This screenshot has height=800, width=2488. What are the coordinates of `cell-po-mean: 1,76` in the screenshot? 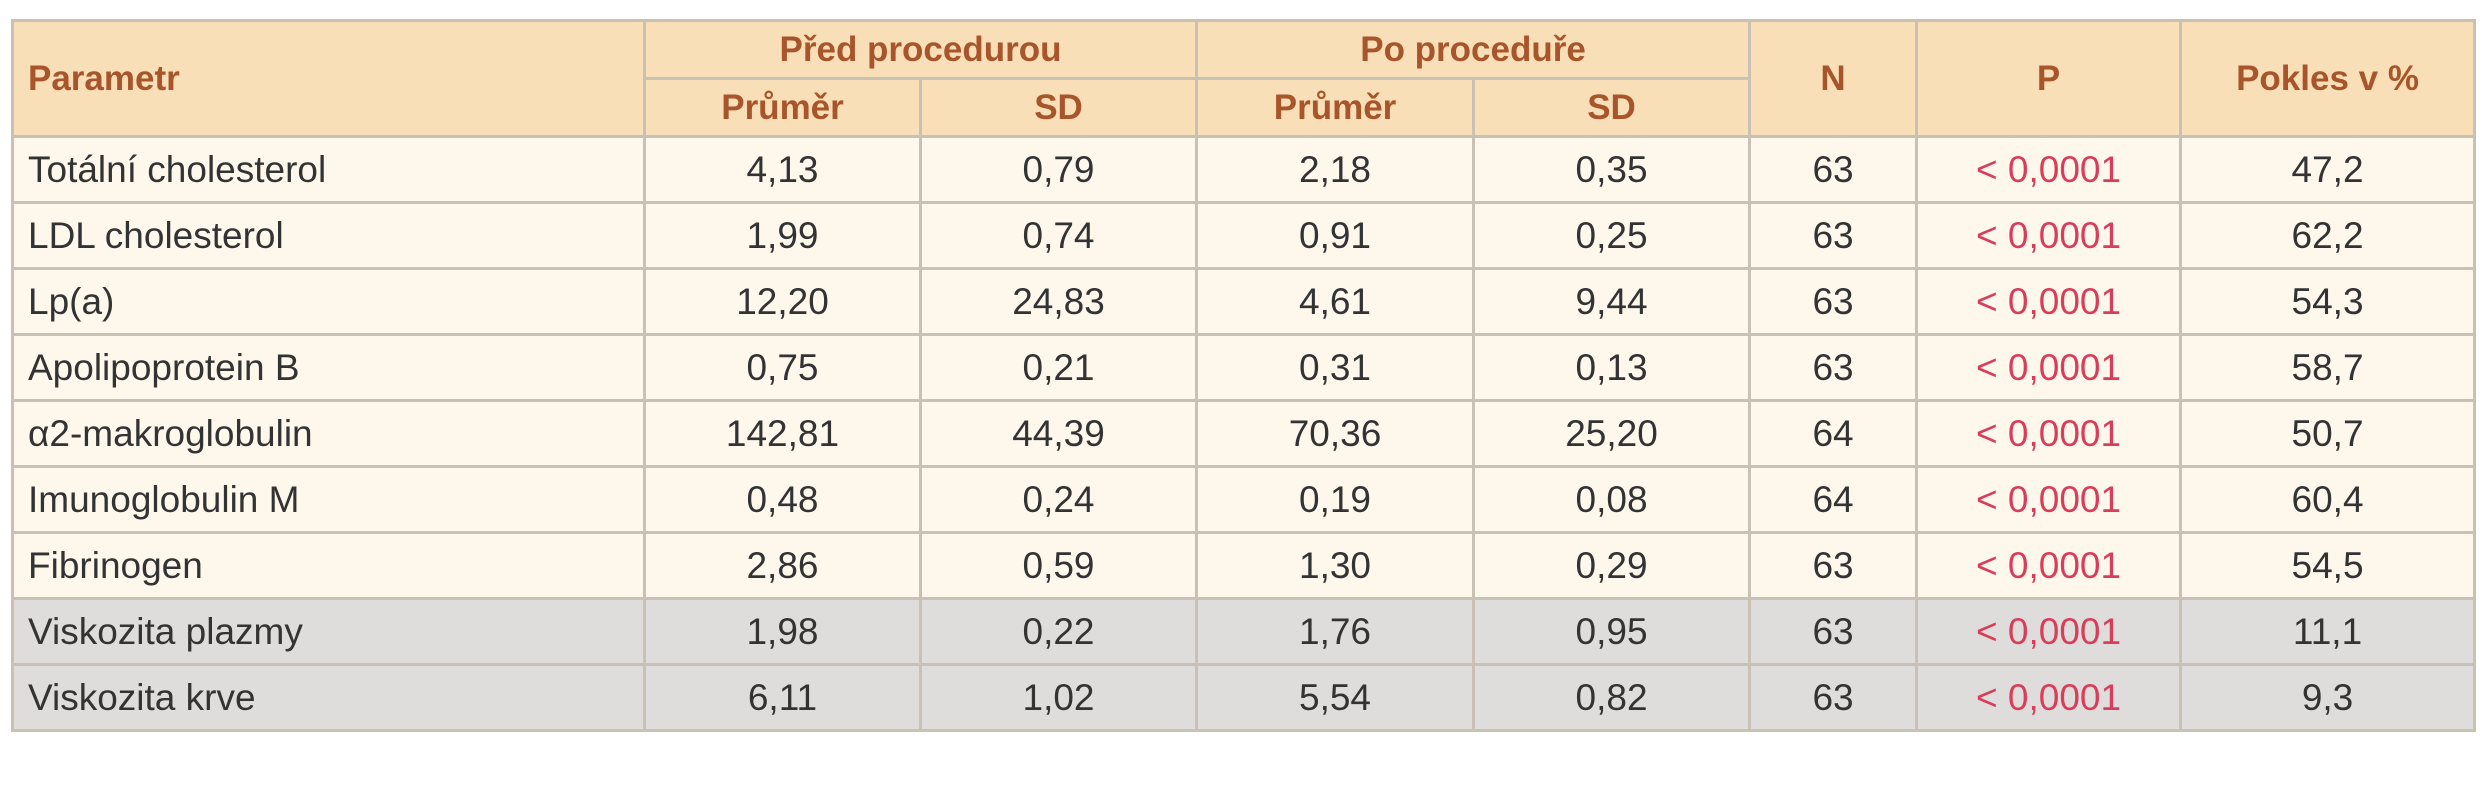 It's located at (1335, 631).